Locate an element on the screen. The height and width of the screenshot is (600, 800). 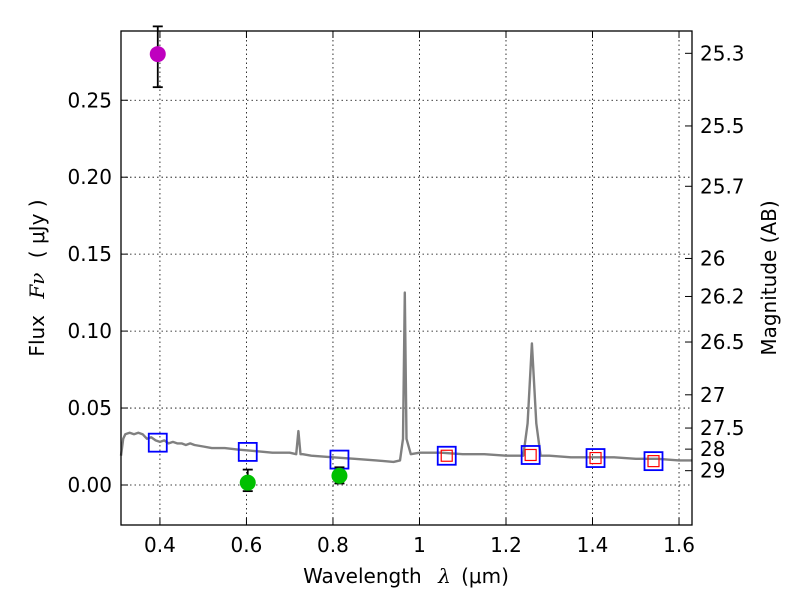
x-axis-label: Wavelength λ (μm) is located at coordinates (406, 576).